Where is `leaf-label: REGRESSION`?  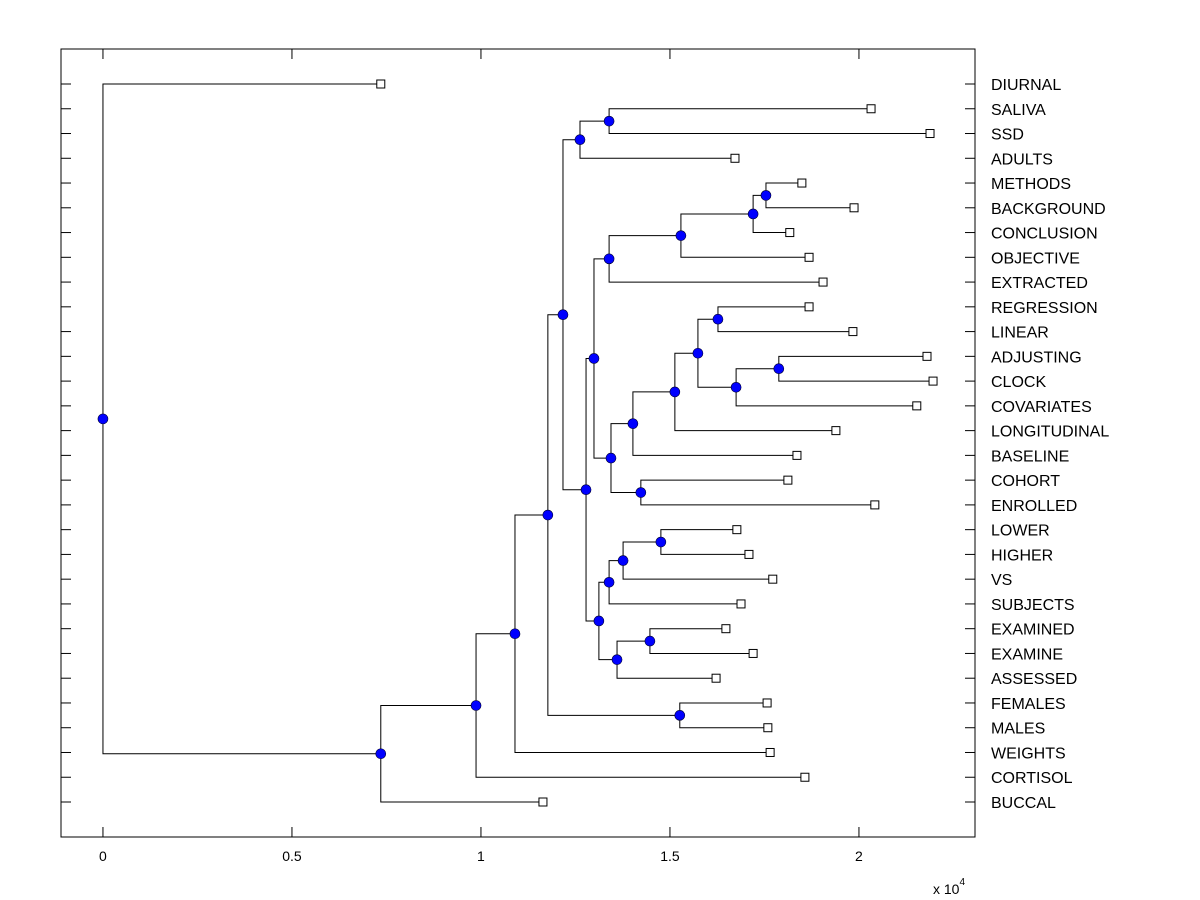
leaf-label: REGRESSION is located at coordinates (1044, 308).